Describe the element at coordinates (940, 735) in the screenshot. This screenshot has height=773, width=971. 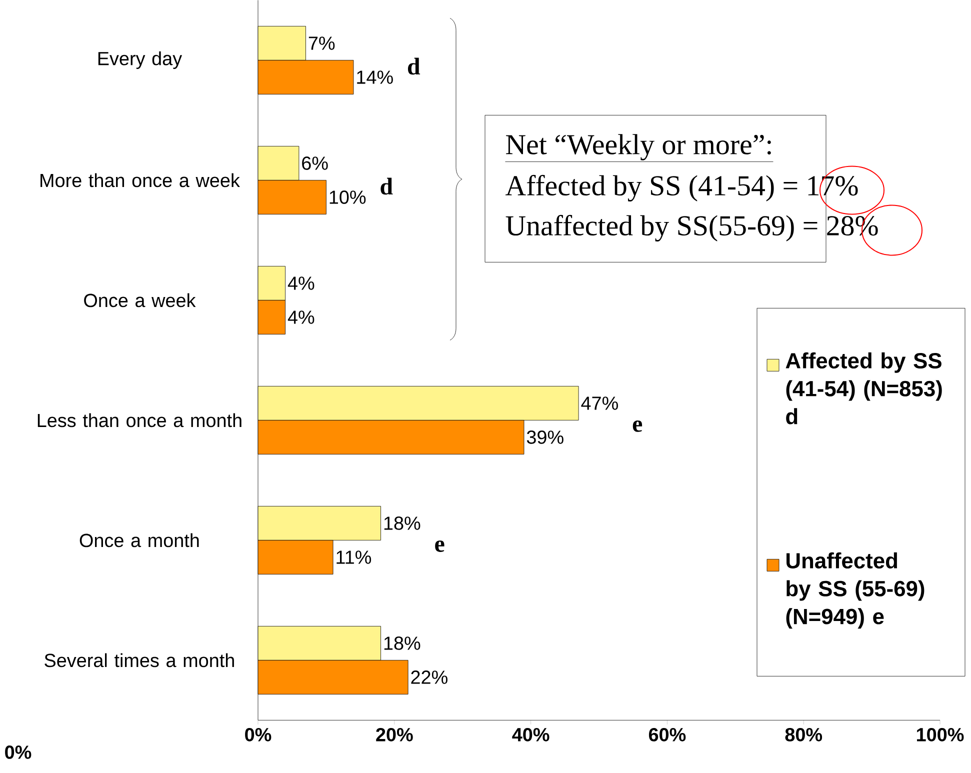
I see `x-tick-label: 100%` at that location.